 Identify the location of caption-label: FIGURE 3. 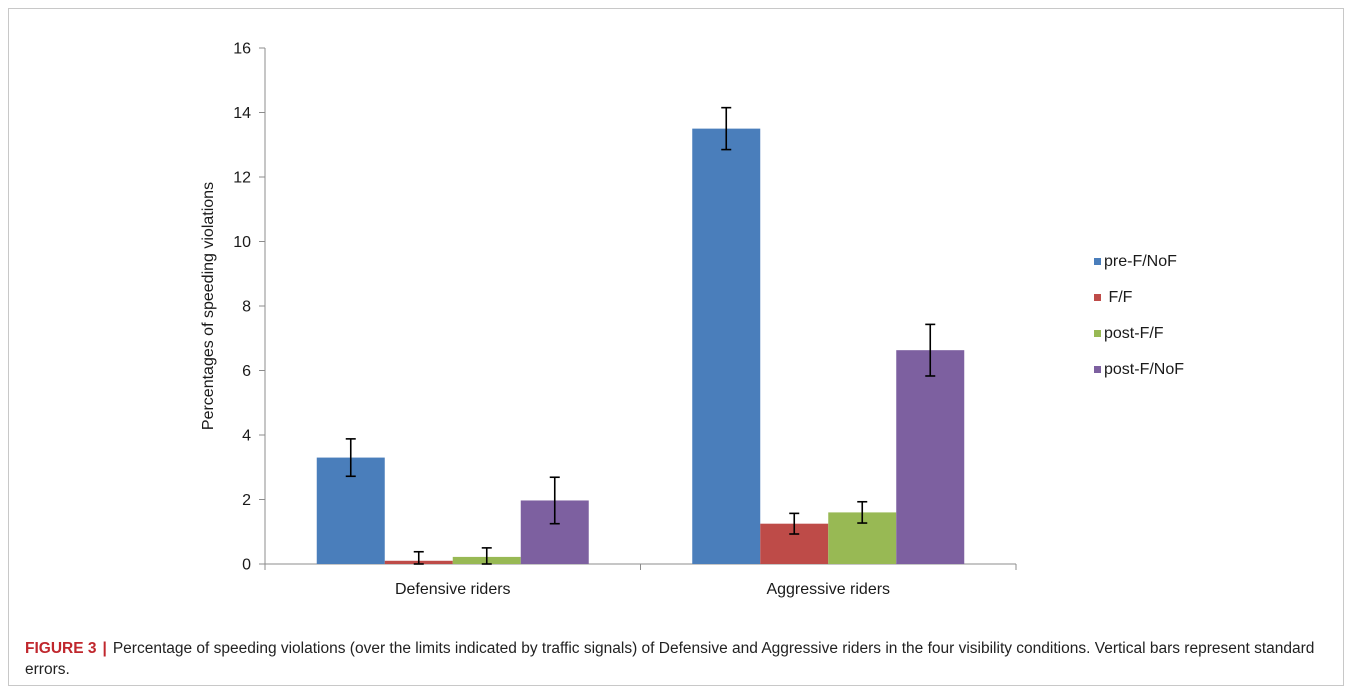
(61, 648).